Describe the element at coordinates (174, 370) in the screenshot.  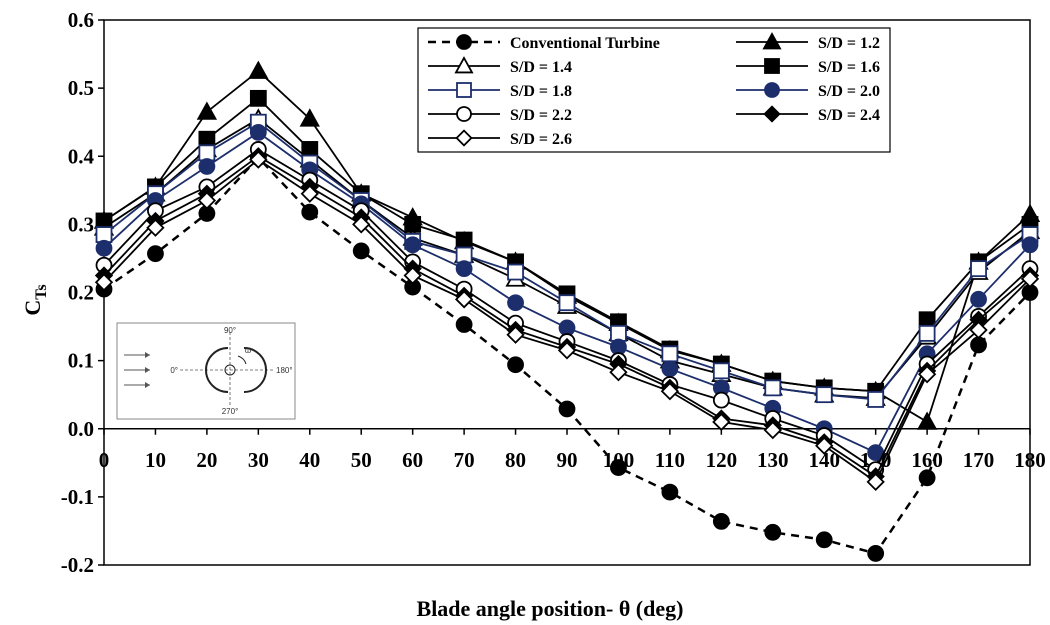
I see `inset-label-0: 0°` at that location.